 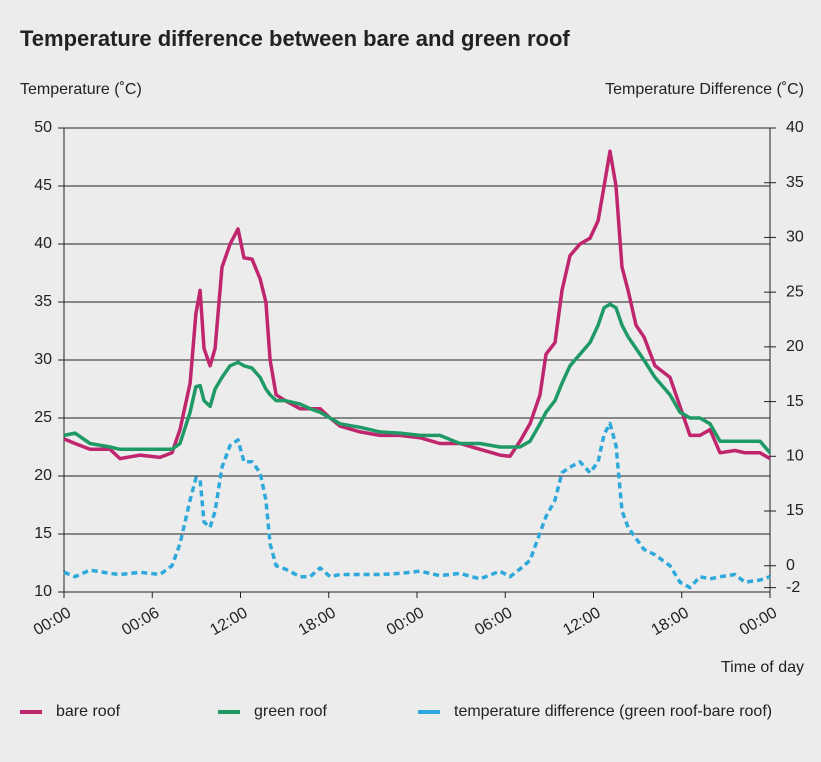 I want to click on y2-tick-label: 35, so click(x=795, y=182).